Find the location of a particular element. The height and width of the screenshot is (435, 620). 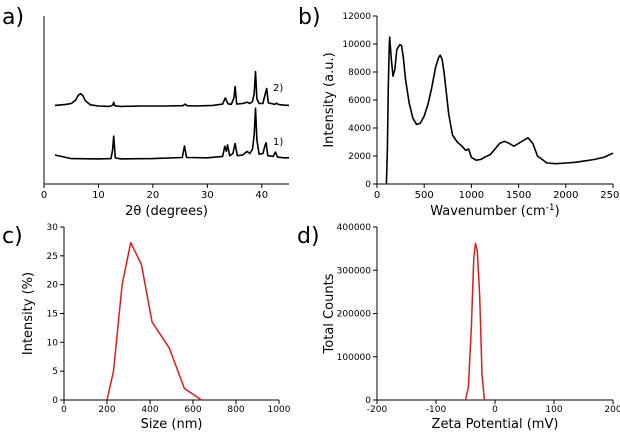

x-axis-title: Zeta Potential (mV) is located at coordinates (495, 424).